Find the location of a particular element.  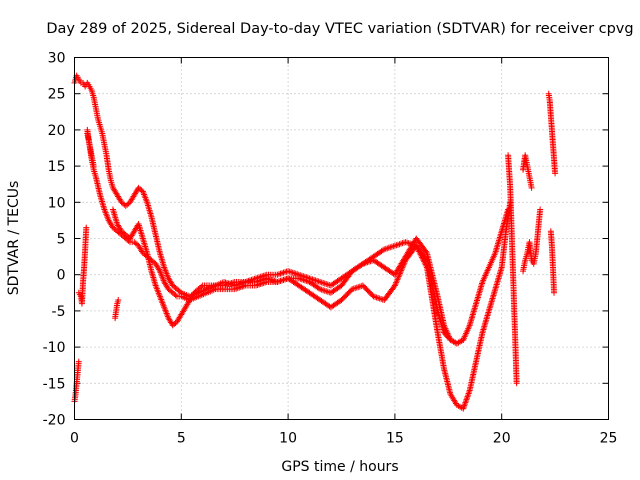

x-tick-label: 5 is located at coordinates (181, 439).